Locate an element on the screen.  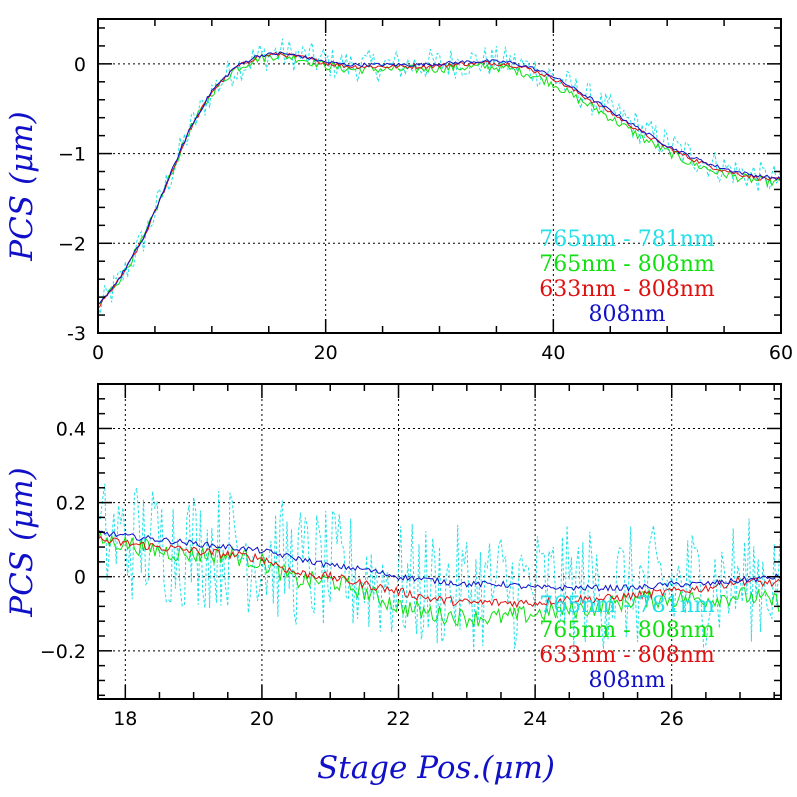
top-legend-label: 633nm - 808nm is located at coordinates (627, 289).